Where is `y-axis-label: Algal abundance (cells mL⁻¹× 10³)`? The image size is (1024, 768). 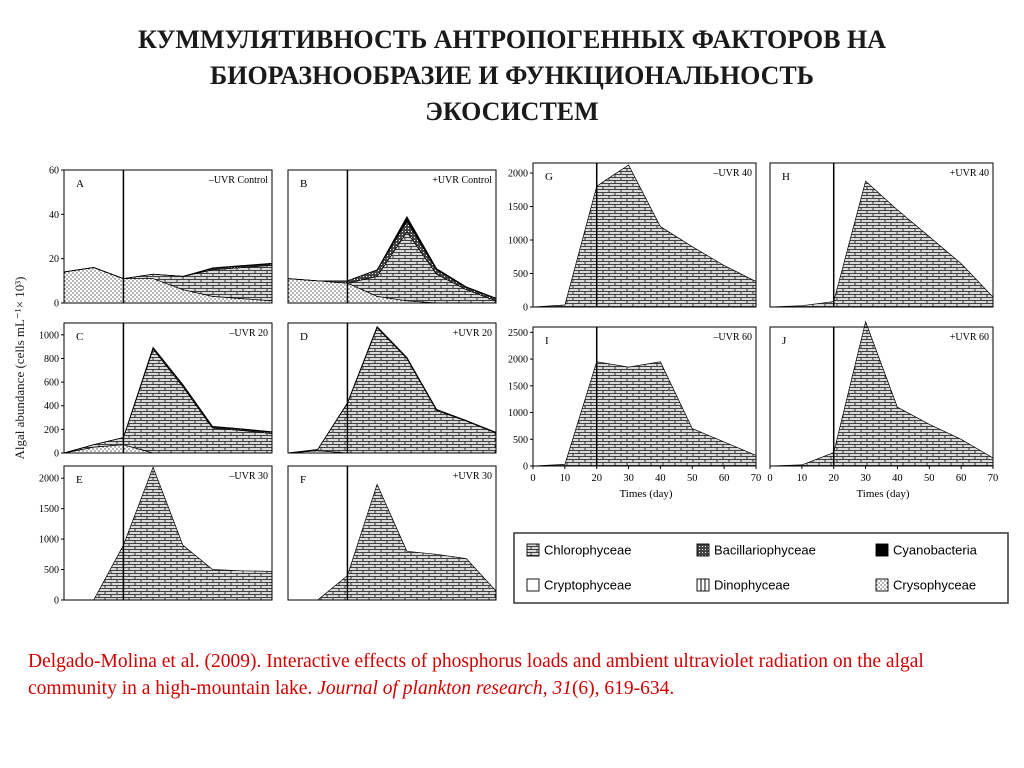
y-axis-label: Algal abundance (cells mL⁻¹× 10³) is located at coordinates (19, 368).